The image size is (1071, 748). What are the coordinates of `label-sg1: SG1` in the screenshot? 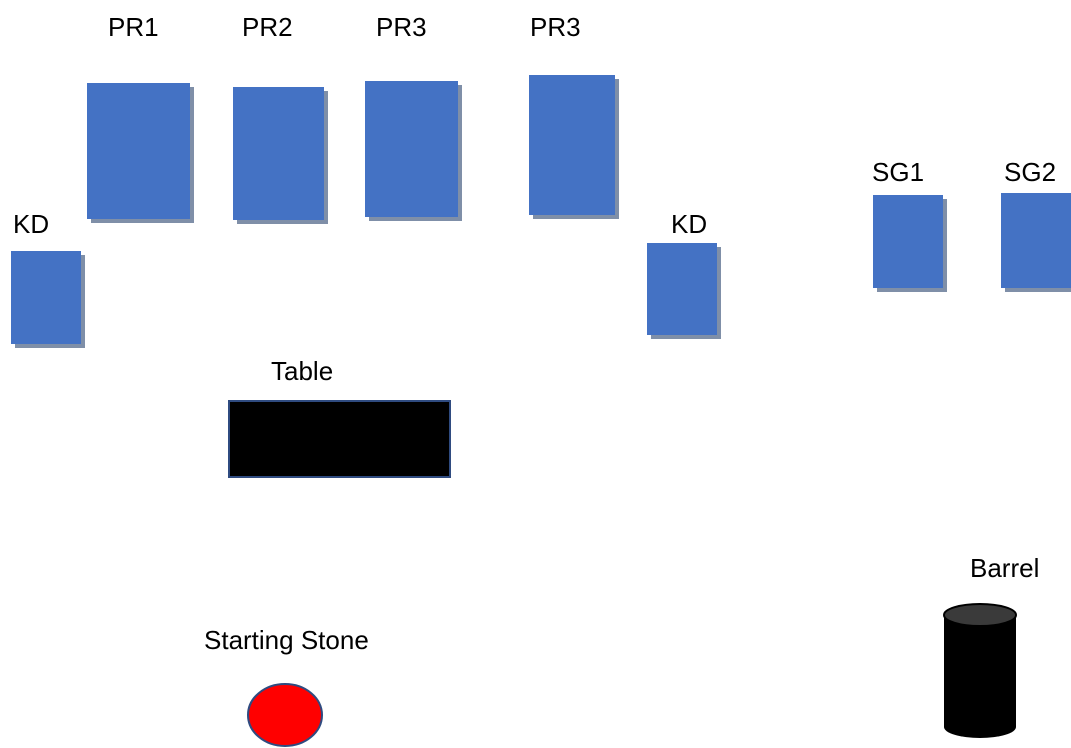 It's located at (898, 172).